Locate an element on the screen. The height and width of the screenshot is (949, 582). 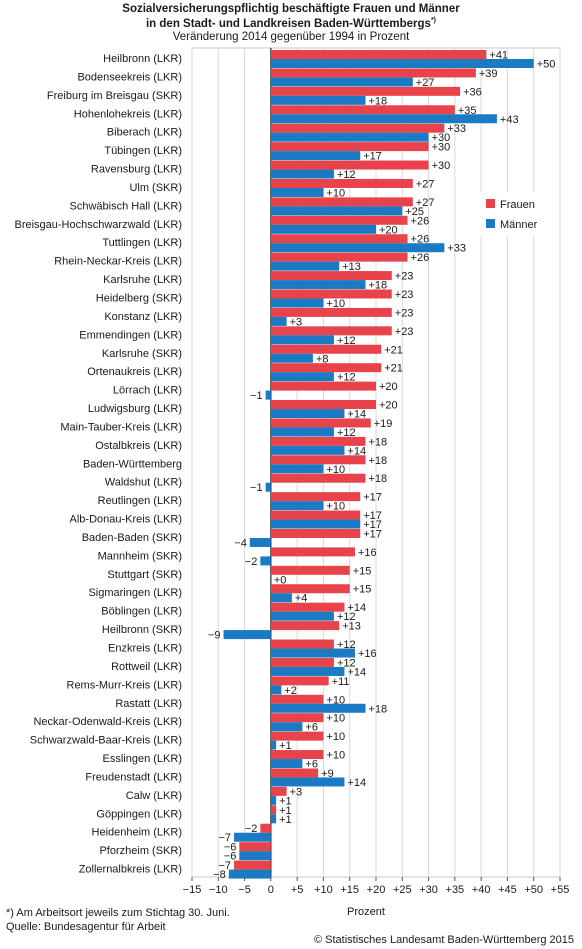
category-label: Böblingen (LKR) is located at coordinates (141, 612).